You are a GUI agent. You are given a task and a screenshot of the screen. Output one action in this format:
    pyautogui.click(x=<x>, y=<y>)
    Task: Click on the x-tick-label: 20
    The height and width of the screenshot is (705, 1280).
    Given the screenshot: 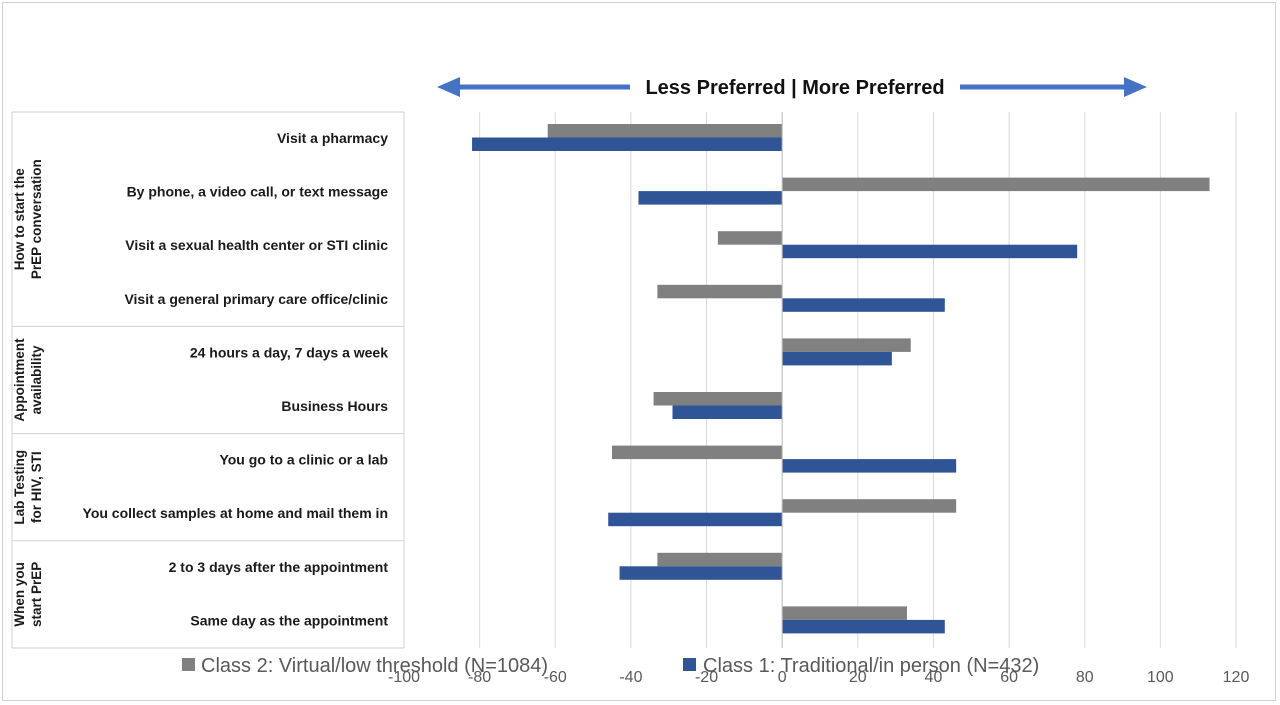 What is the action you would take?
    pyautogui.click(x=858, y=677)
    